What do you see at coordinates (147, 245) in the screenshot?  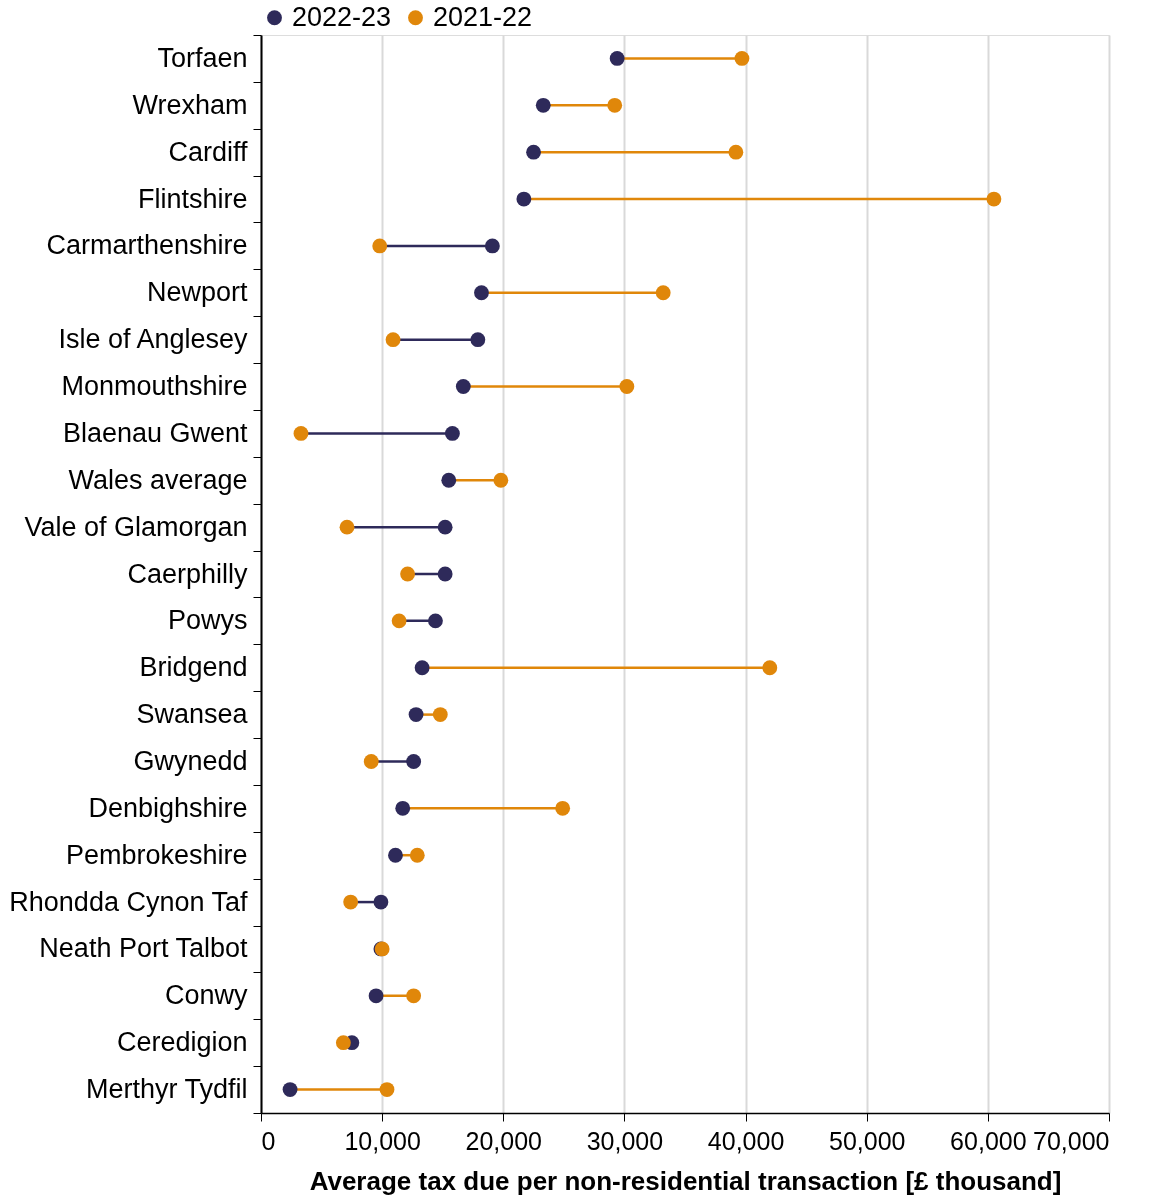 I see `y-tick-label: Carmarthenshire` at bounding box center [147, 245].